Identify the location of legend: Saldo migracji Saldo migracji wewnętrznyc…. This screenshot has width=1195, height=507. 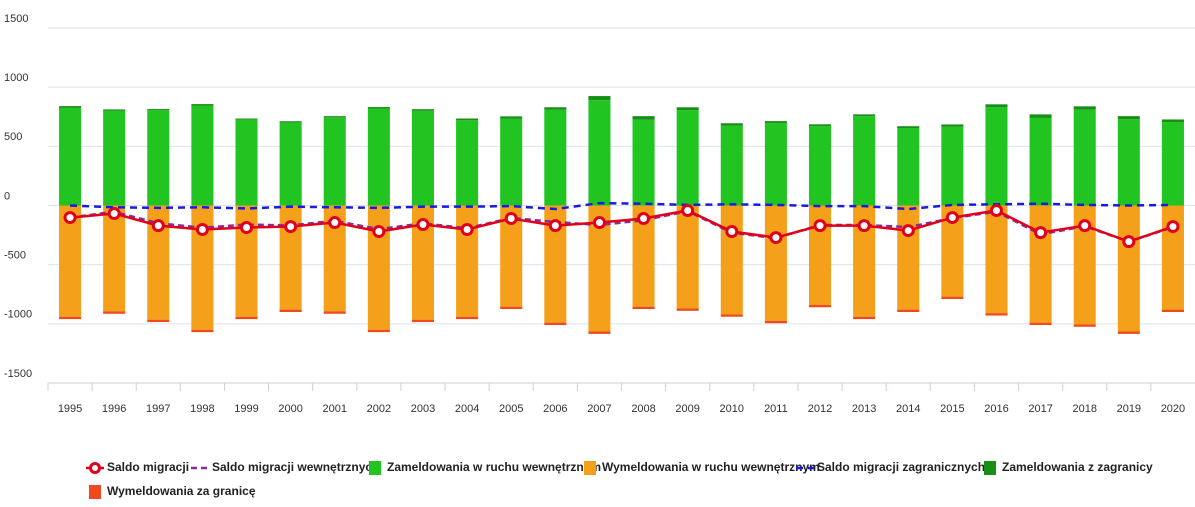
(619, 479).